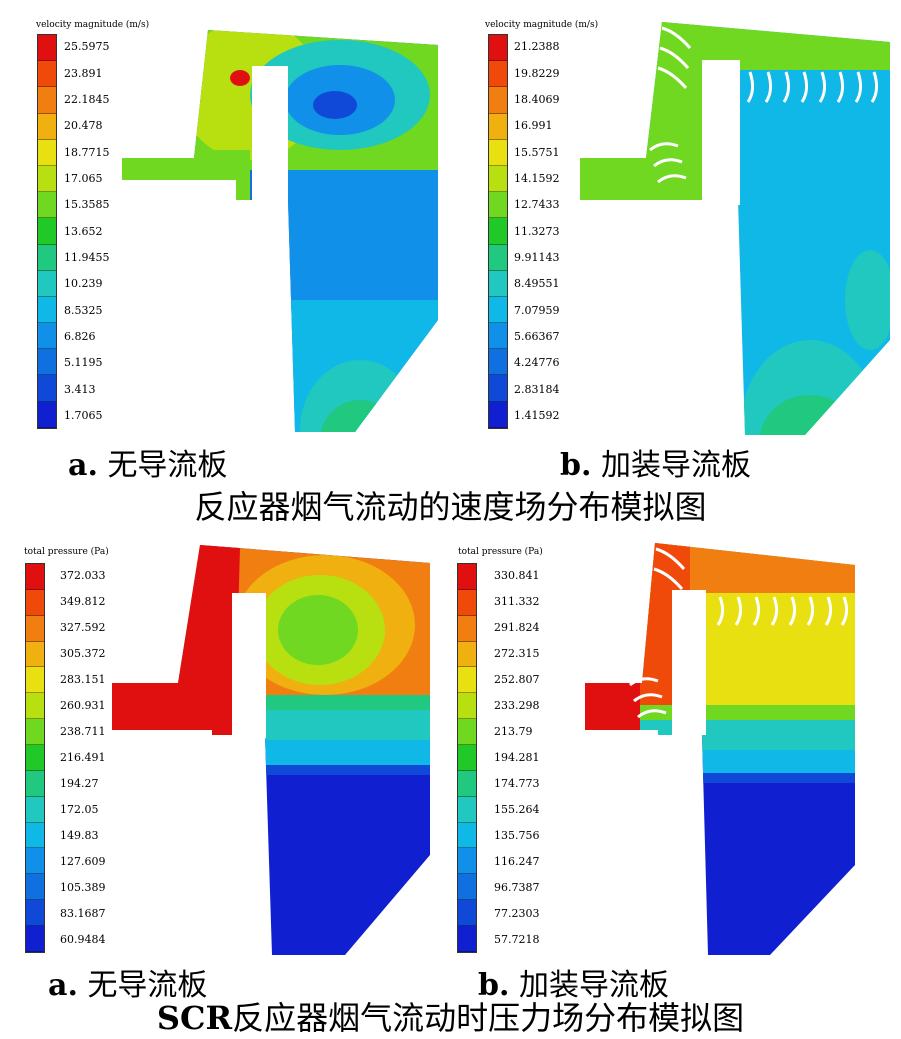 This screenshot has width=901, height=1039. Describe the element at coordinates (537, 415) in the screenshot. I see `legend-tick-label: 1.41592` at that location.